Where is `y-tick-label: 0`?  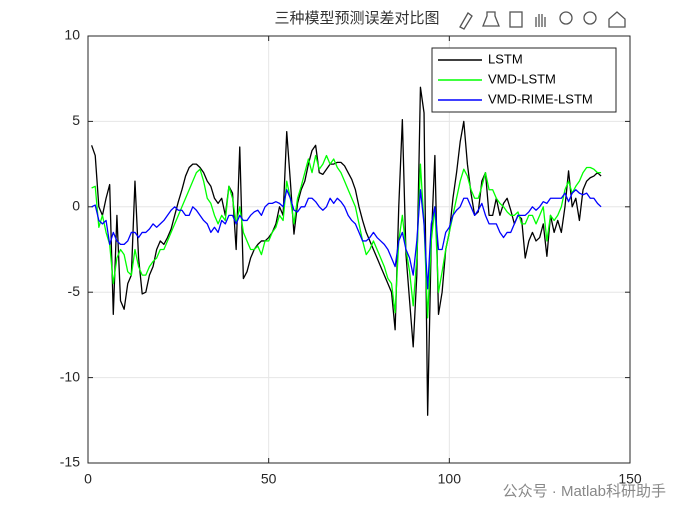
y-tick-label: 0 is located at coordinates (76, 206).